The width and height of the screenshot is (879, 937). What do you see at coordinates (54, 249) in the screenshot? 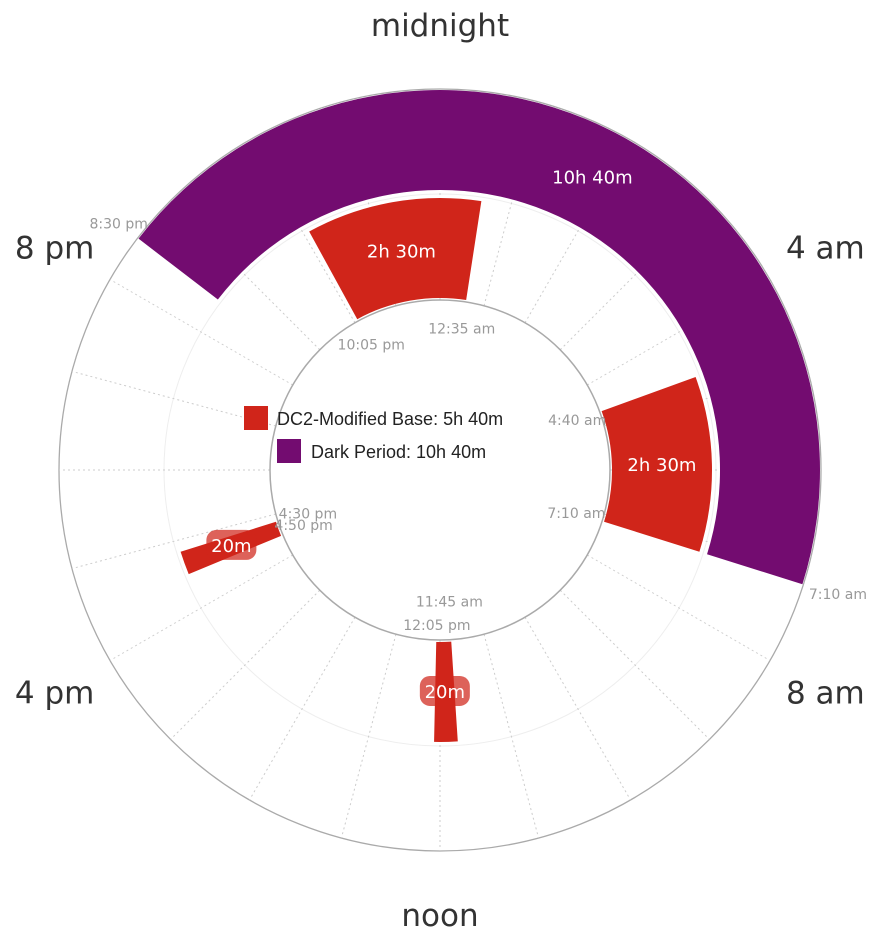
I see `hour-label: 8 pm` at bounding box center [54, 249].